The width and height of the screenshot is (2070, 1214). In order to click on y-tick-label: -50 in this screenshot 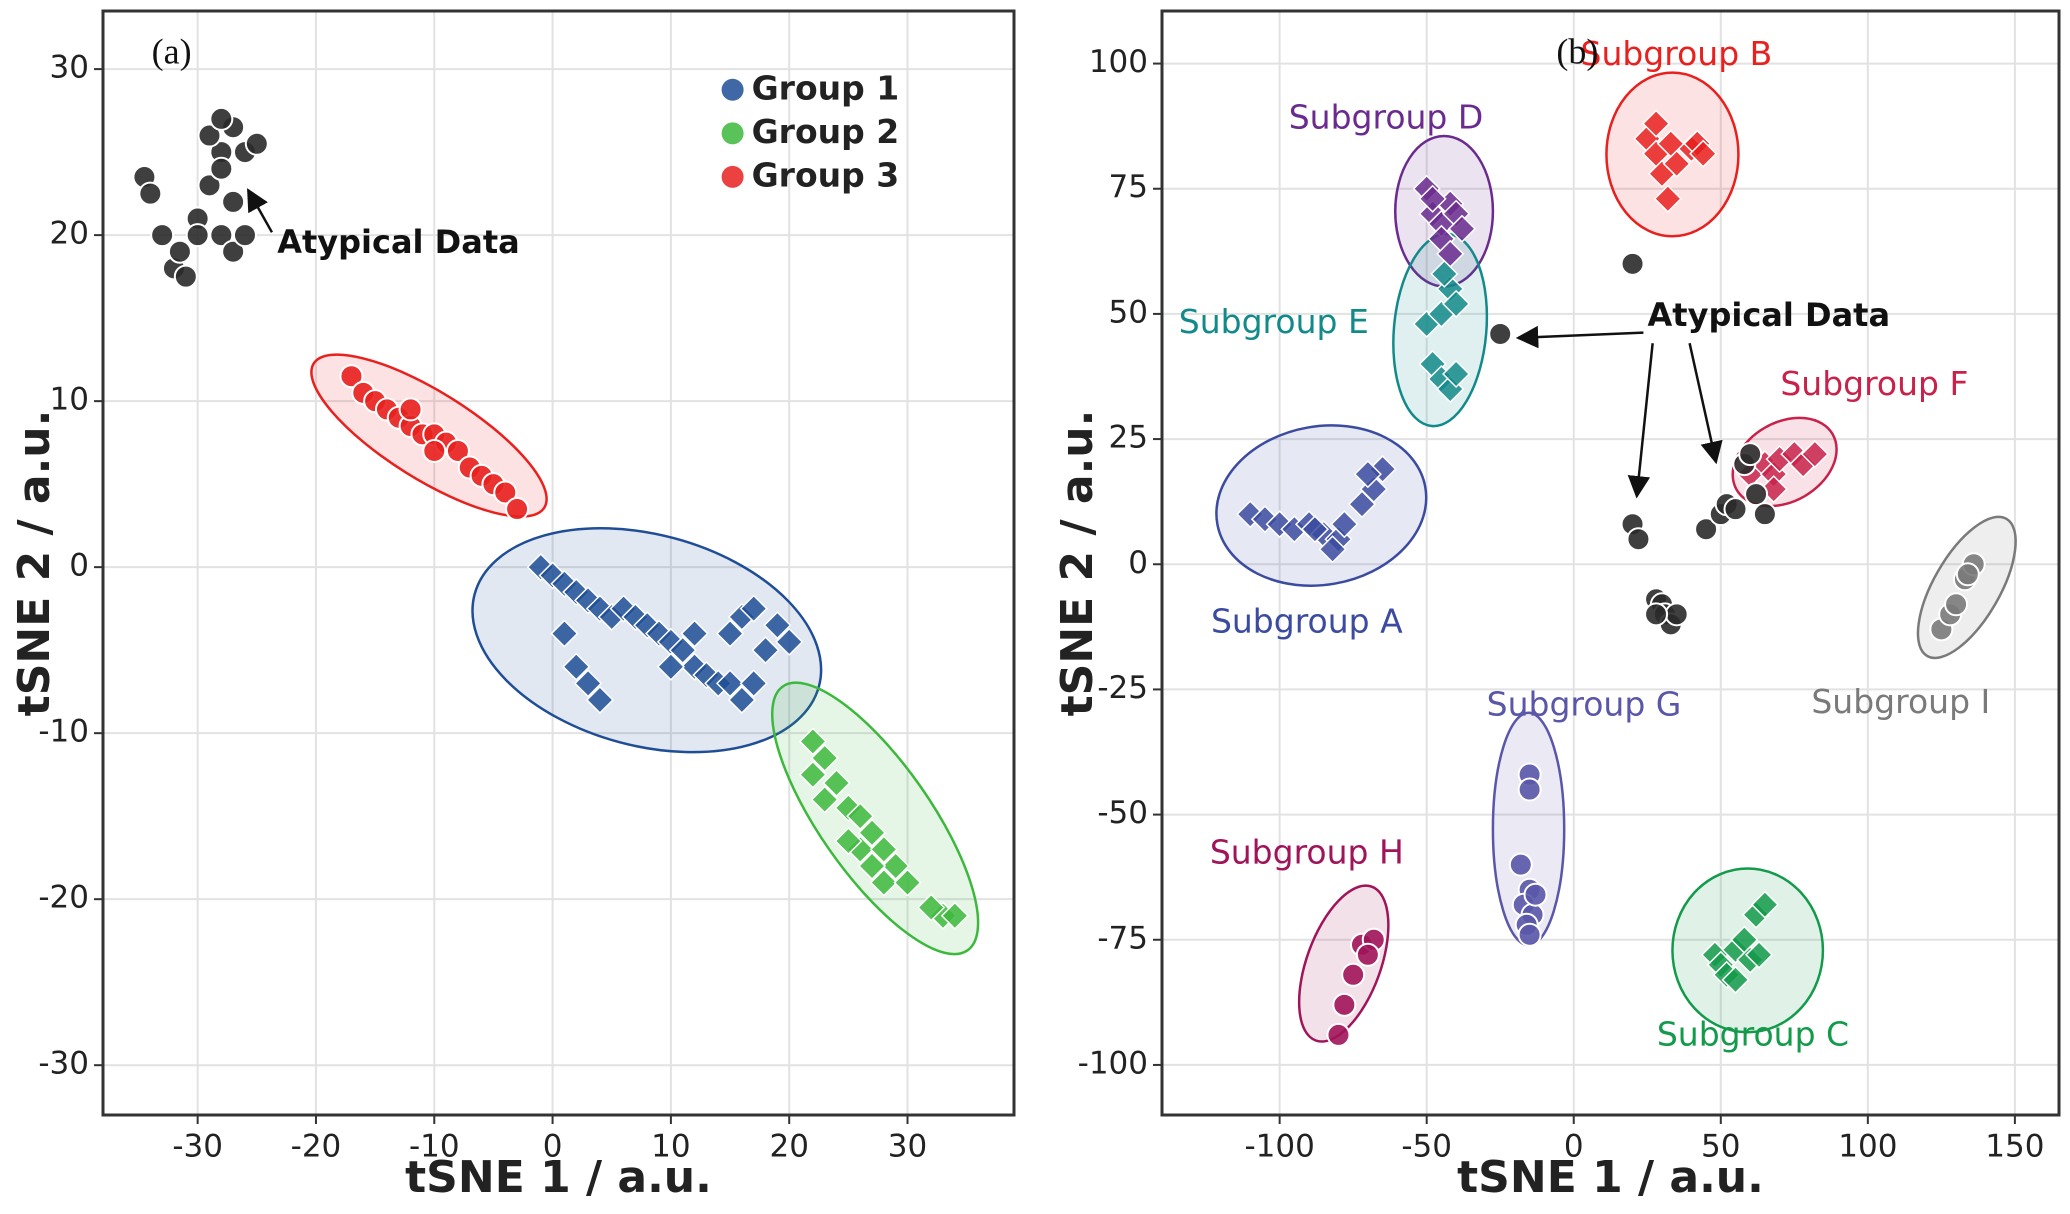, I will do `click(1122, 813)`.